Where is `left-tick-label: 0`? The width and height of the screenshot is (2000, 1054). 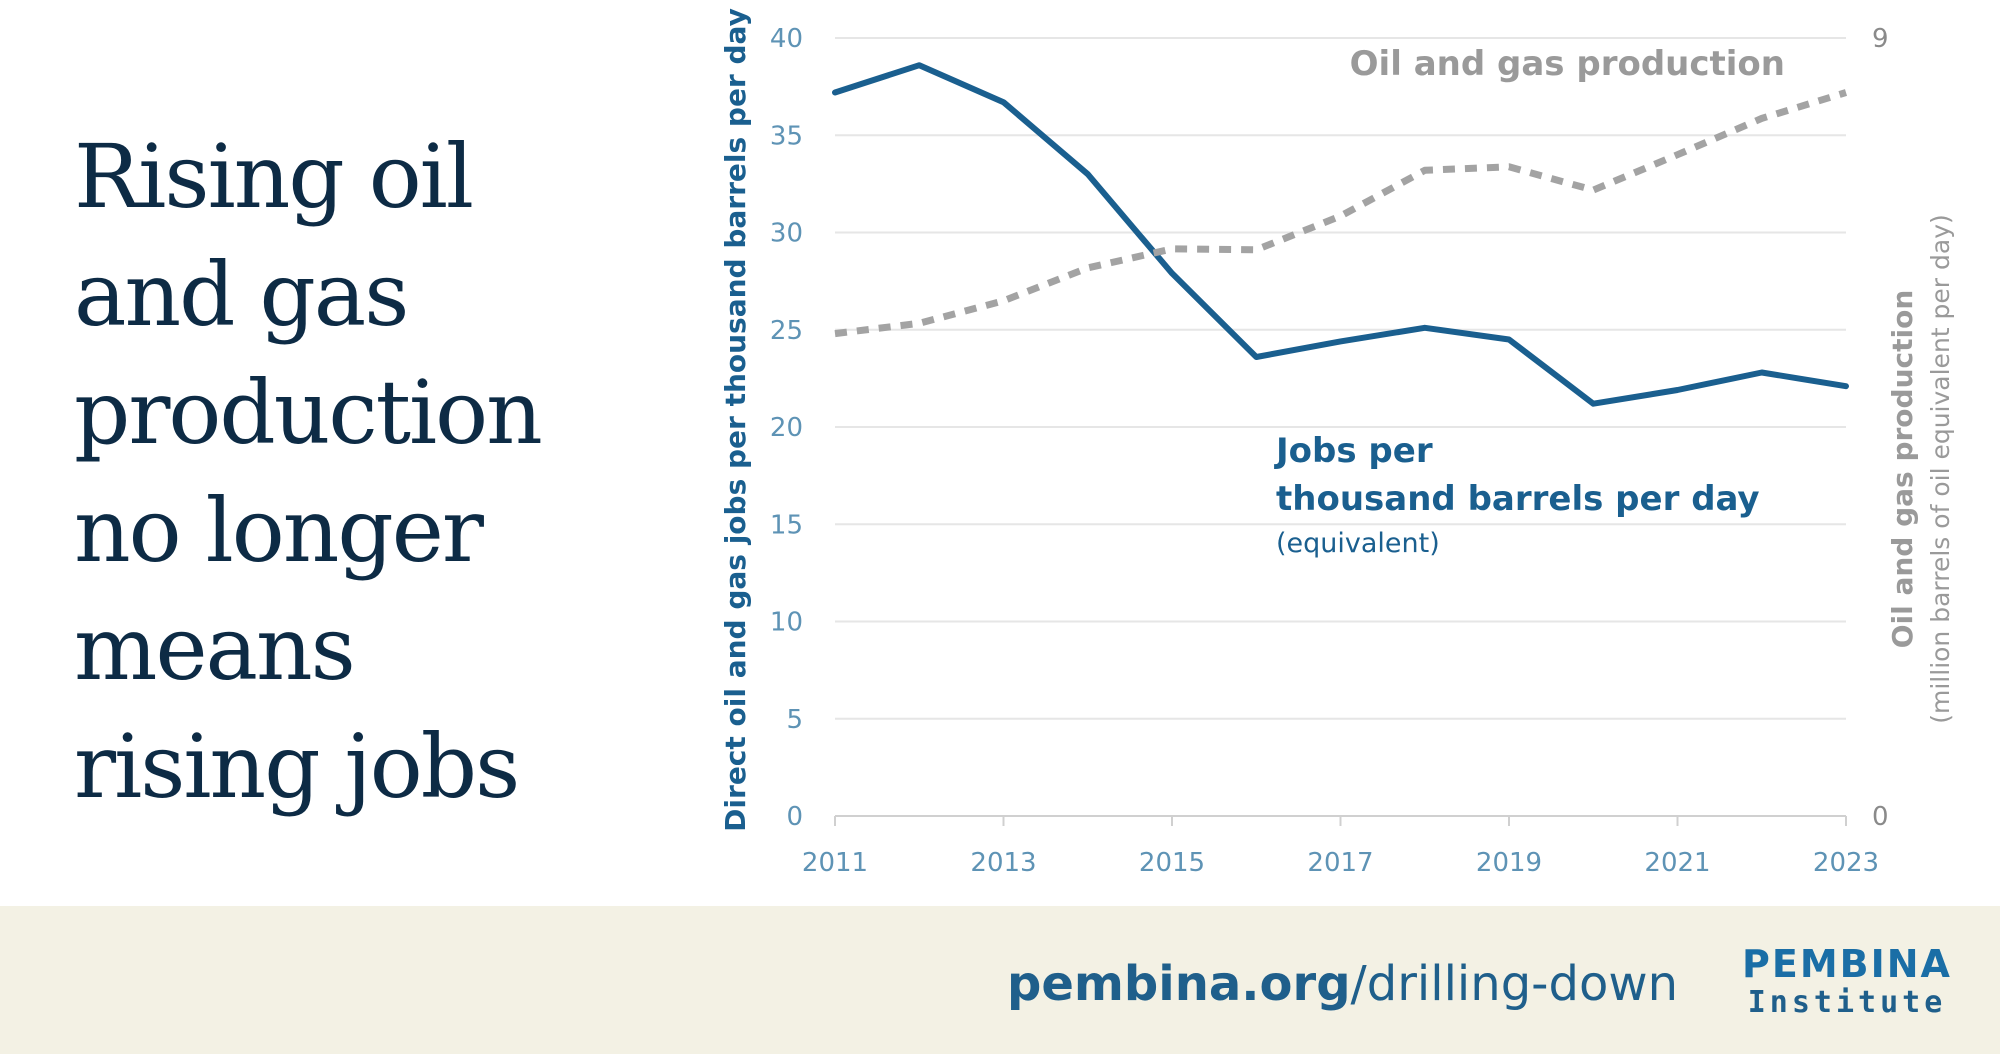 left-tick-label: 0 is located at coordinates (794, 817).